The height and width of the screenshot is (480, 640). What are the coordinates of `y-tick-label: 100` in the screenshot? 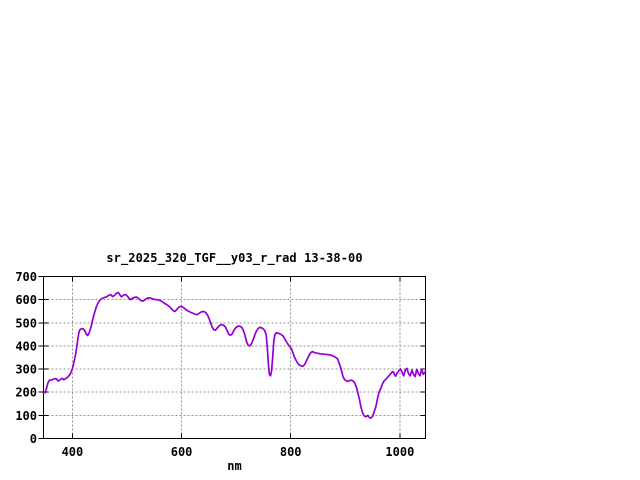 It's located at (26, 416).